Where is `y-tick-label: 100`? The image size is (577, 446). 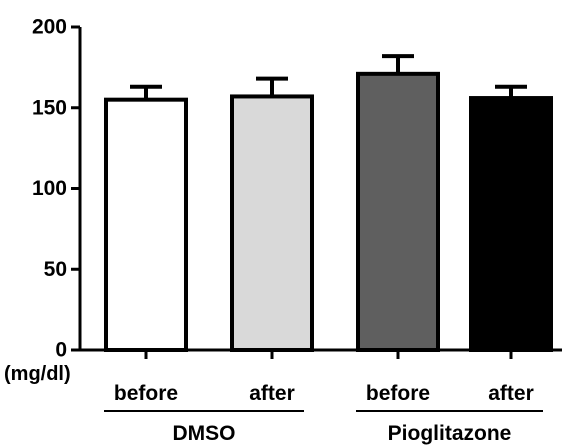 y-tick-label: 100 is located at coordinates (49, 188).